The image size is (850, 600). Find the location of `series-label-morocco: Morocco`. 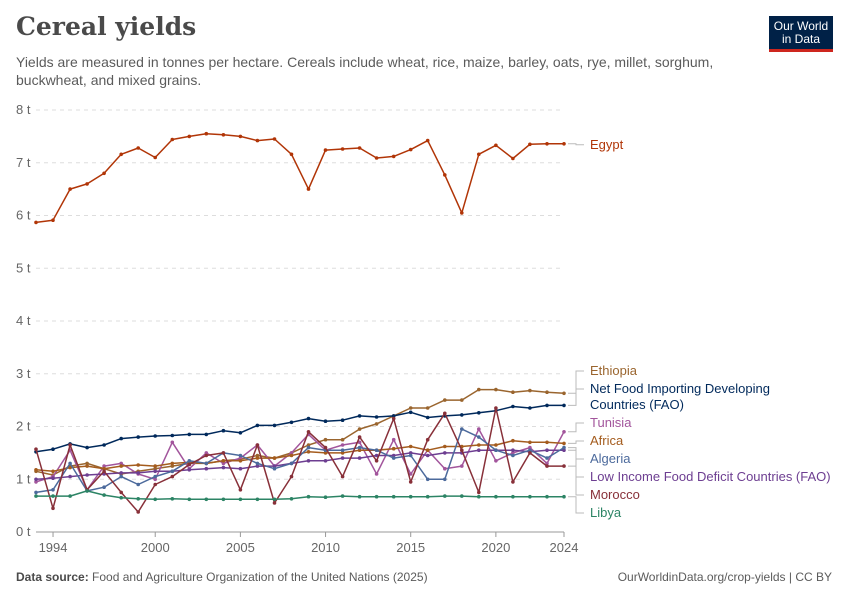

series-label-morocco: Morocco is located at coordinates (604, 483).